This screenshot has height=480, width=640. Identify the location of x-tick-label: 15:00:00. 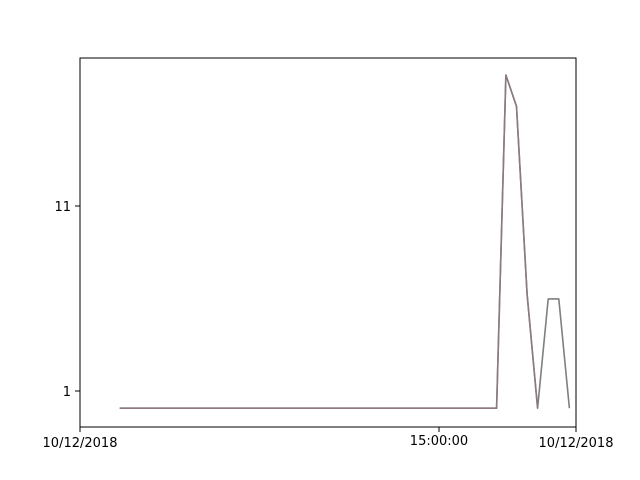
(439, 441).